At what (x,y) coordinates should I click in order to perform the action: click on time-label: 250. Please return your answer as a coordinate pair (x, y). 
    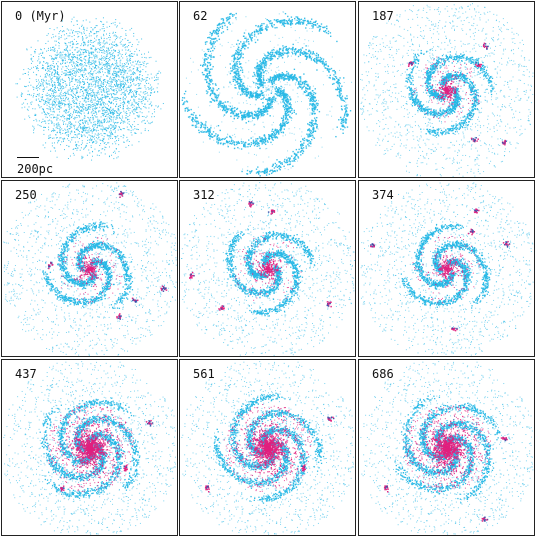
    Looking at the image, I should click on (26, 195).